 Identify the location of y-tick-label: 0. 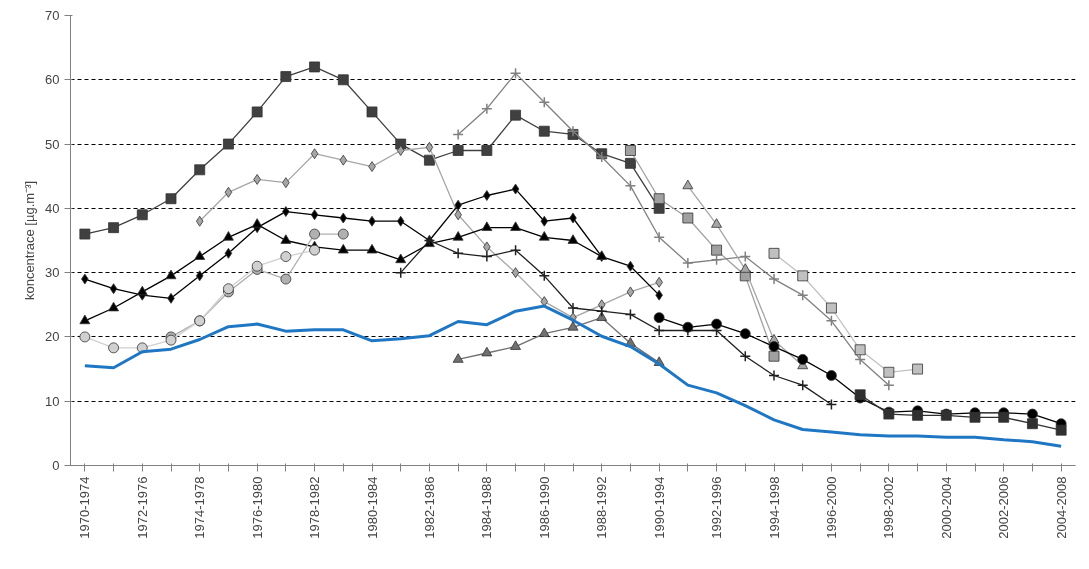
(56, 465).